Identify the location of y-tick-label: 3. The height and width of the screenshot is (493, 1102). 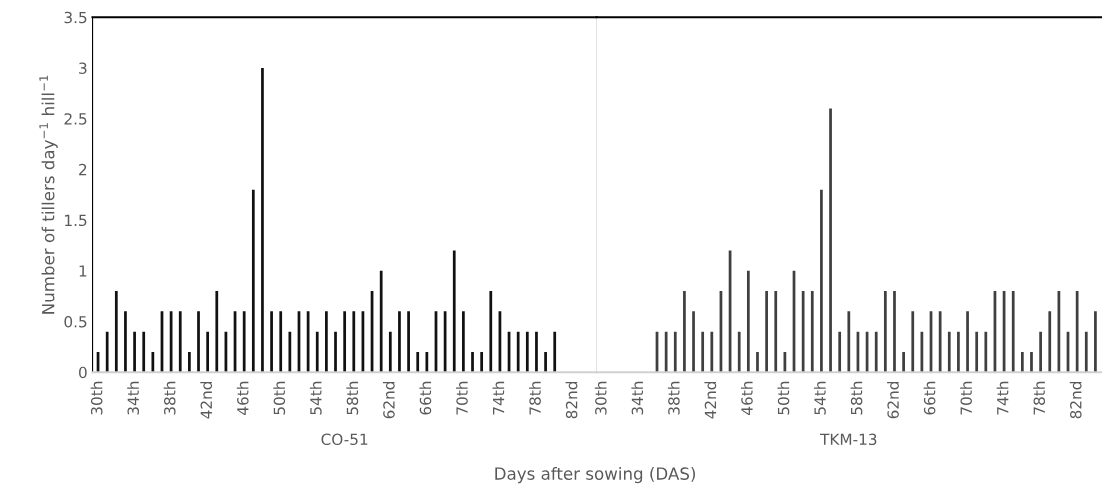
(83, 68).